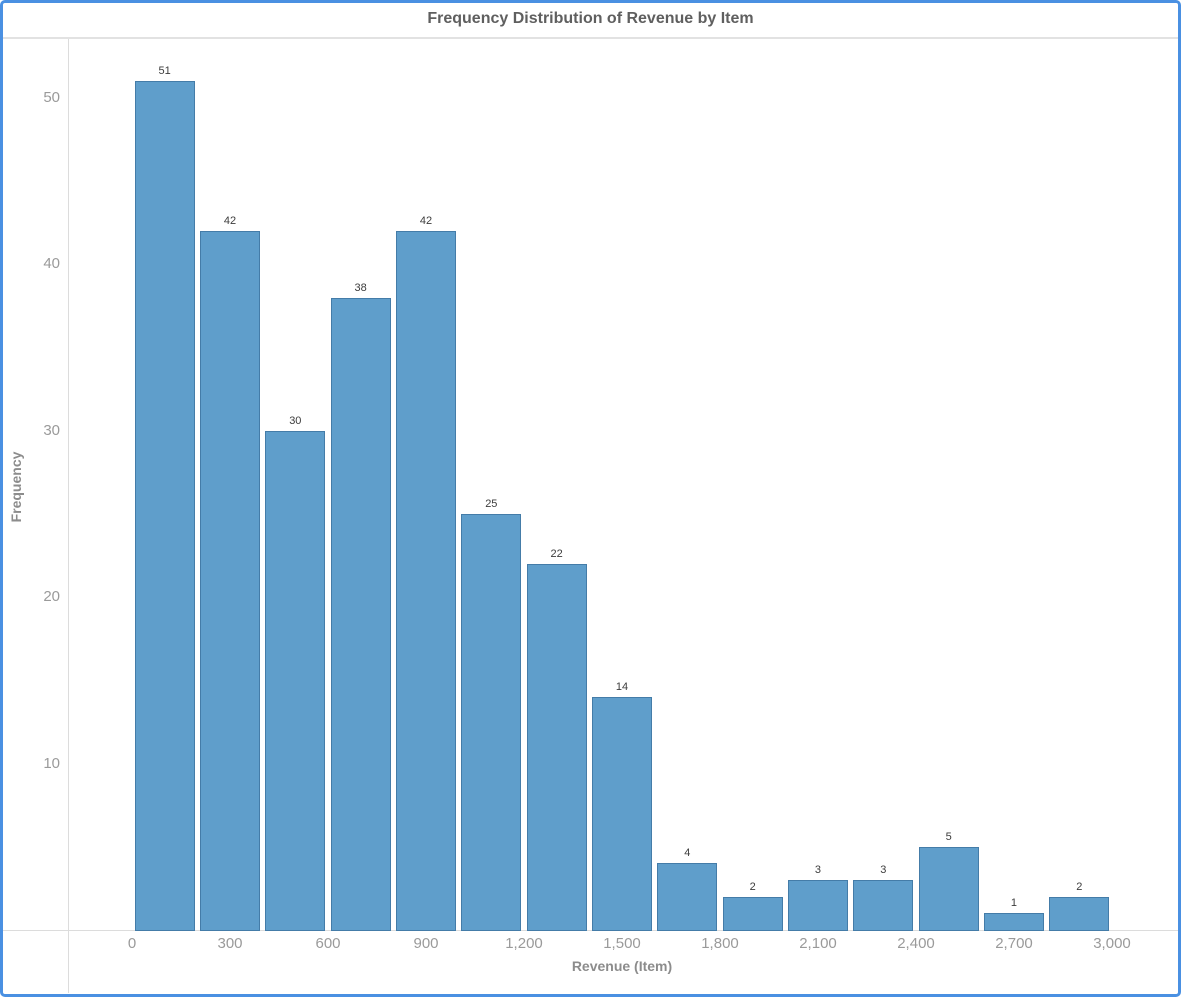  Describe the element at coordinates (622, 966) in the screenshot. I see `x-axis-title: Revenue (Item)` at that location.